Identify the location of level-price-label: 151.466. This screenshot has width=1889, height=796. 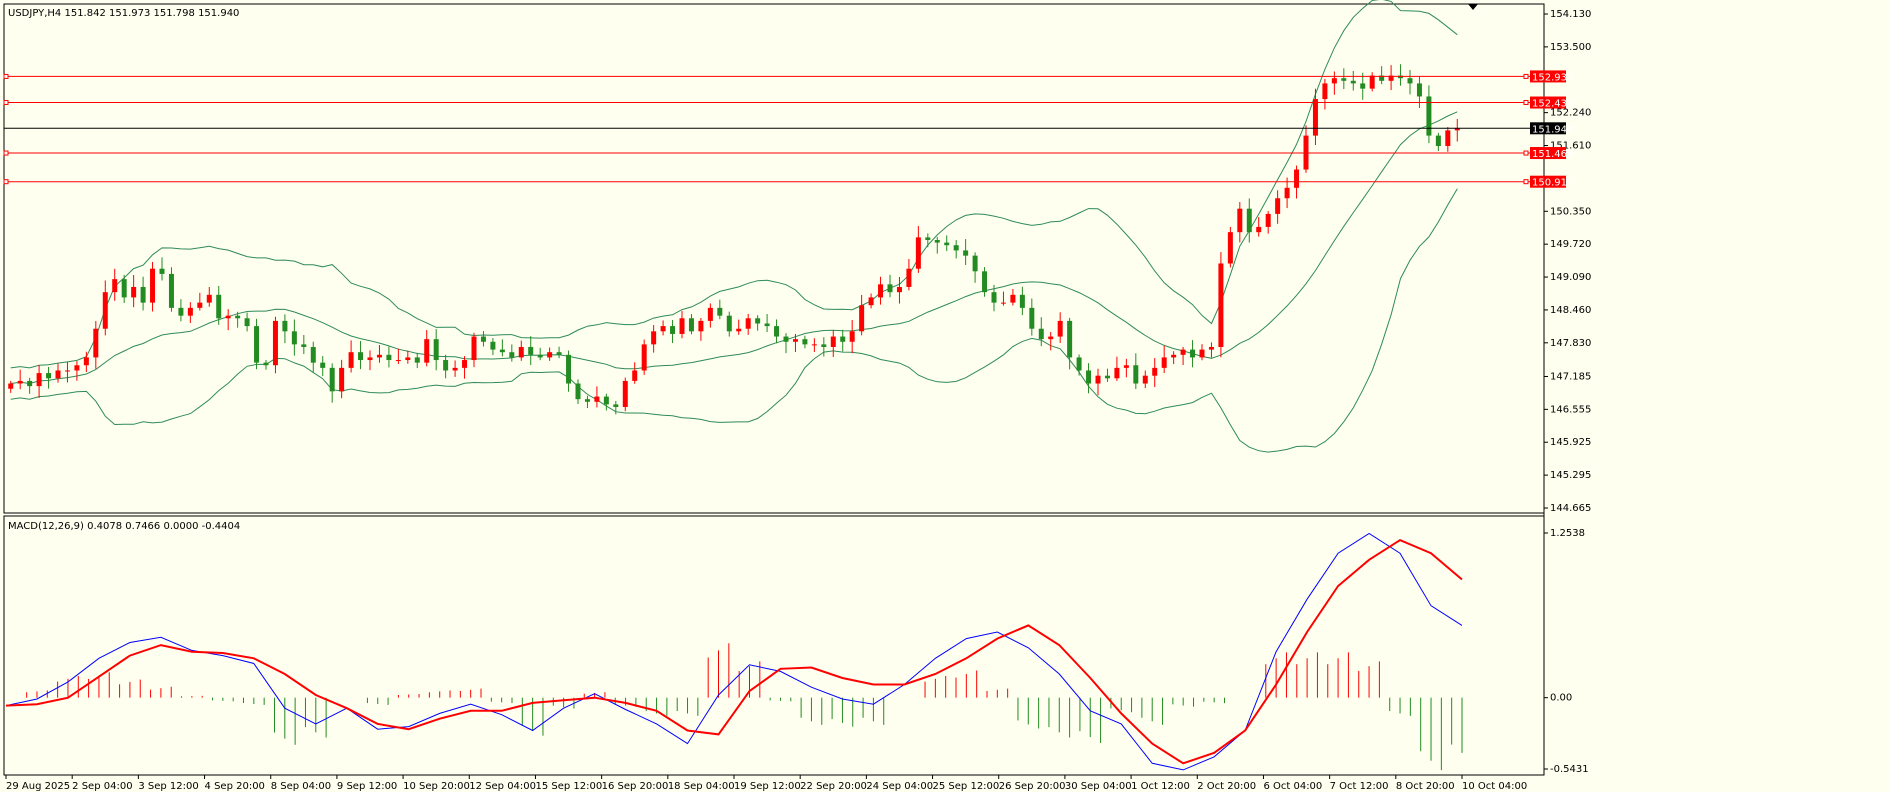
(1552, 154).